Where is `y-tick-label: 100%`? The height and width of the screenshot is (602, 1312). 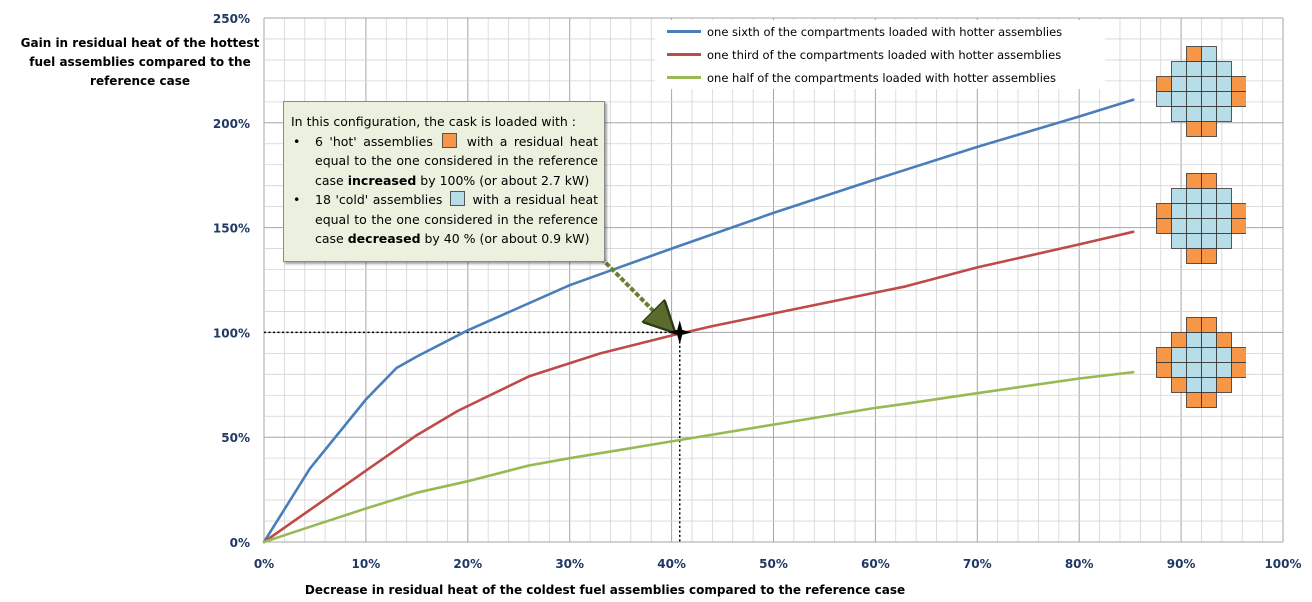
y-tick-label: 100% is located at coordinates (231, 333).